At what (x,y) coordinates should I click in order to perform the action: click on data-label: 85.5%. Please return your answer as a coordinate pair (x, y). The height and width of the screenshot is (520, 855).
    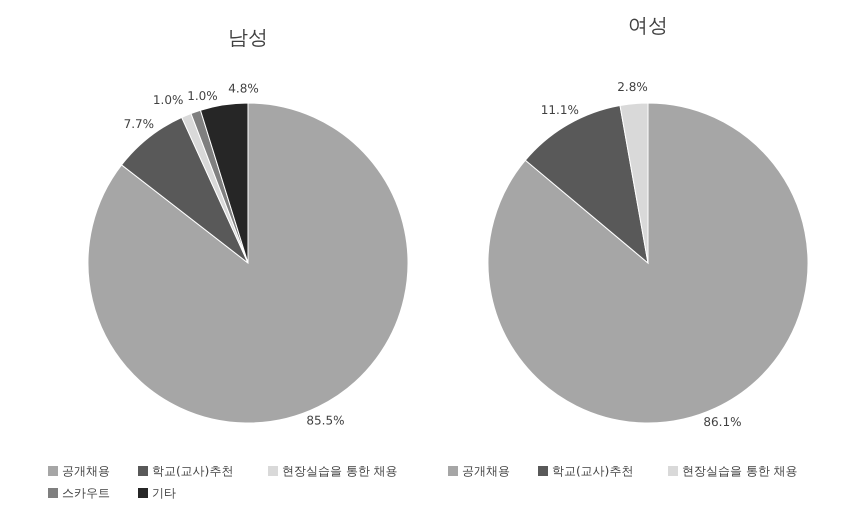
    Looking at the image, I should click on (325, 420).